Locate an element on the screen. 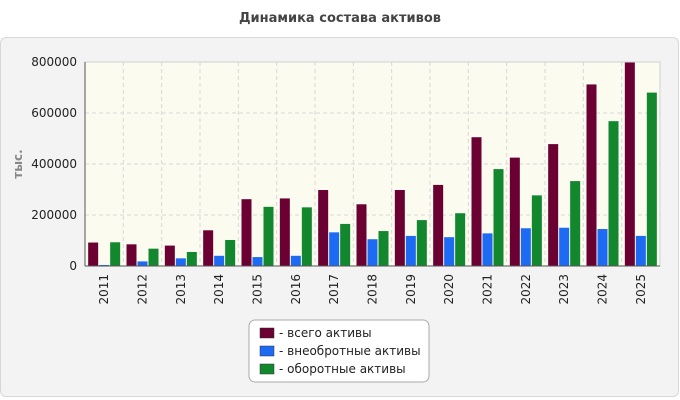 The image size is (680, 400). y-tick-label: 200000 is located at coordinates (54, 215).